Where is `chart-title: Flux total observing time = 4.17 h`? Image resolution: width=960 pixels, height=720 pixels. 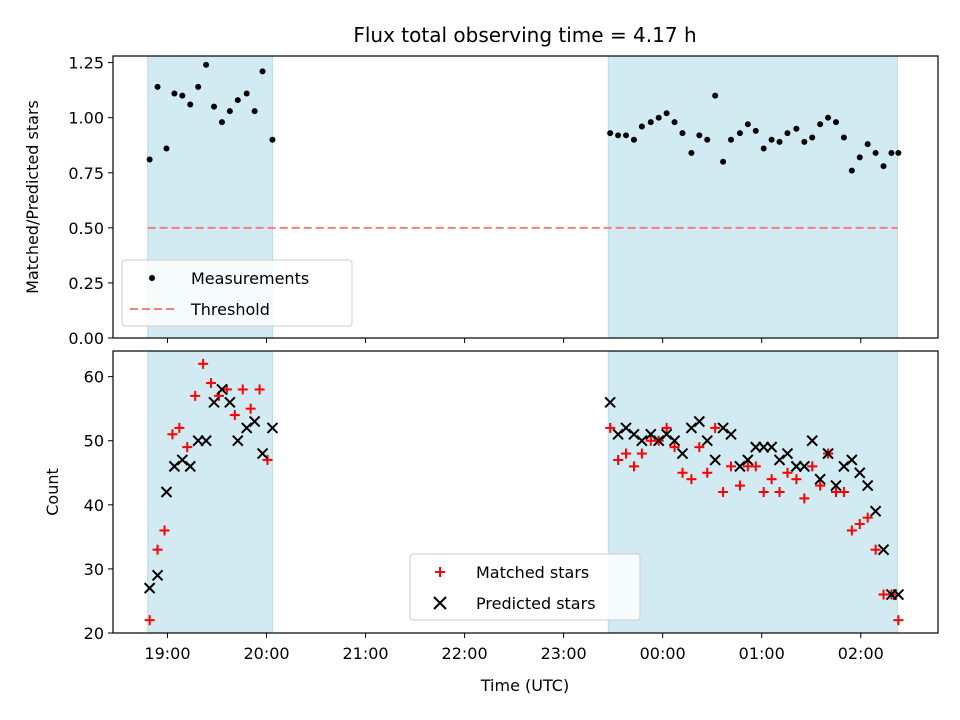 chart-title: Flux total observing time = 4.17 h is located at coordinates (524, 35).